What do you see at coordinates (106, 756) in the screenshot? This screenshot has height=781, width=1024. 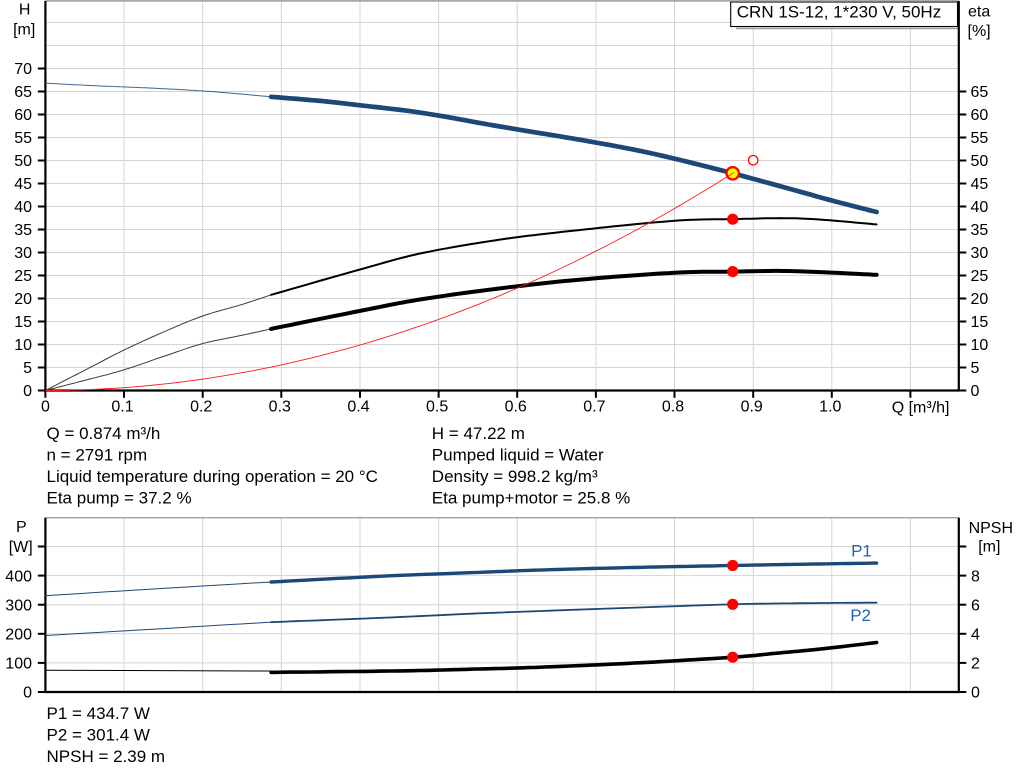 I see `svg-text: NPSH = 2.39 m` at bounding box center [106, 756].